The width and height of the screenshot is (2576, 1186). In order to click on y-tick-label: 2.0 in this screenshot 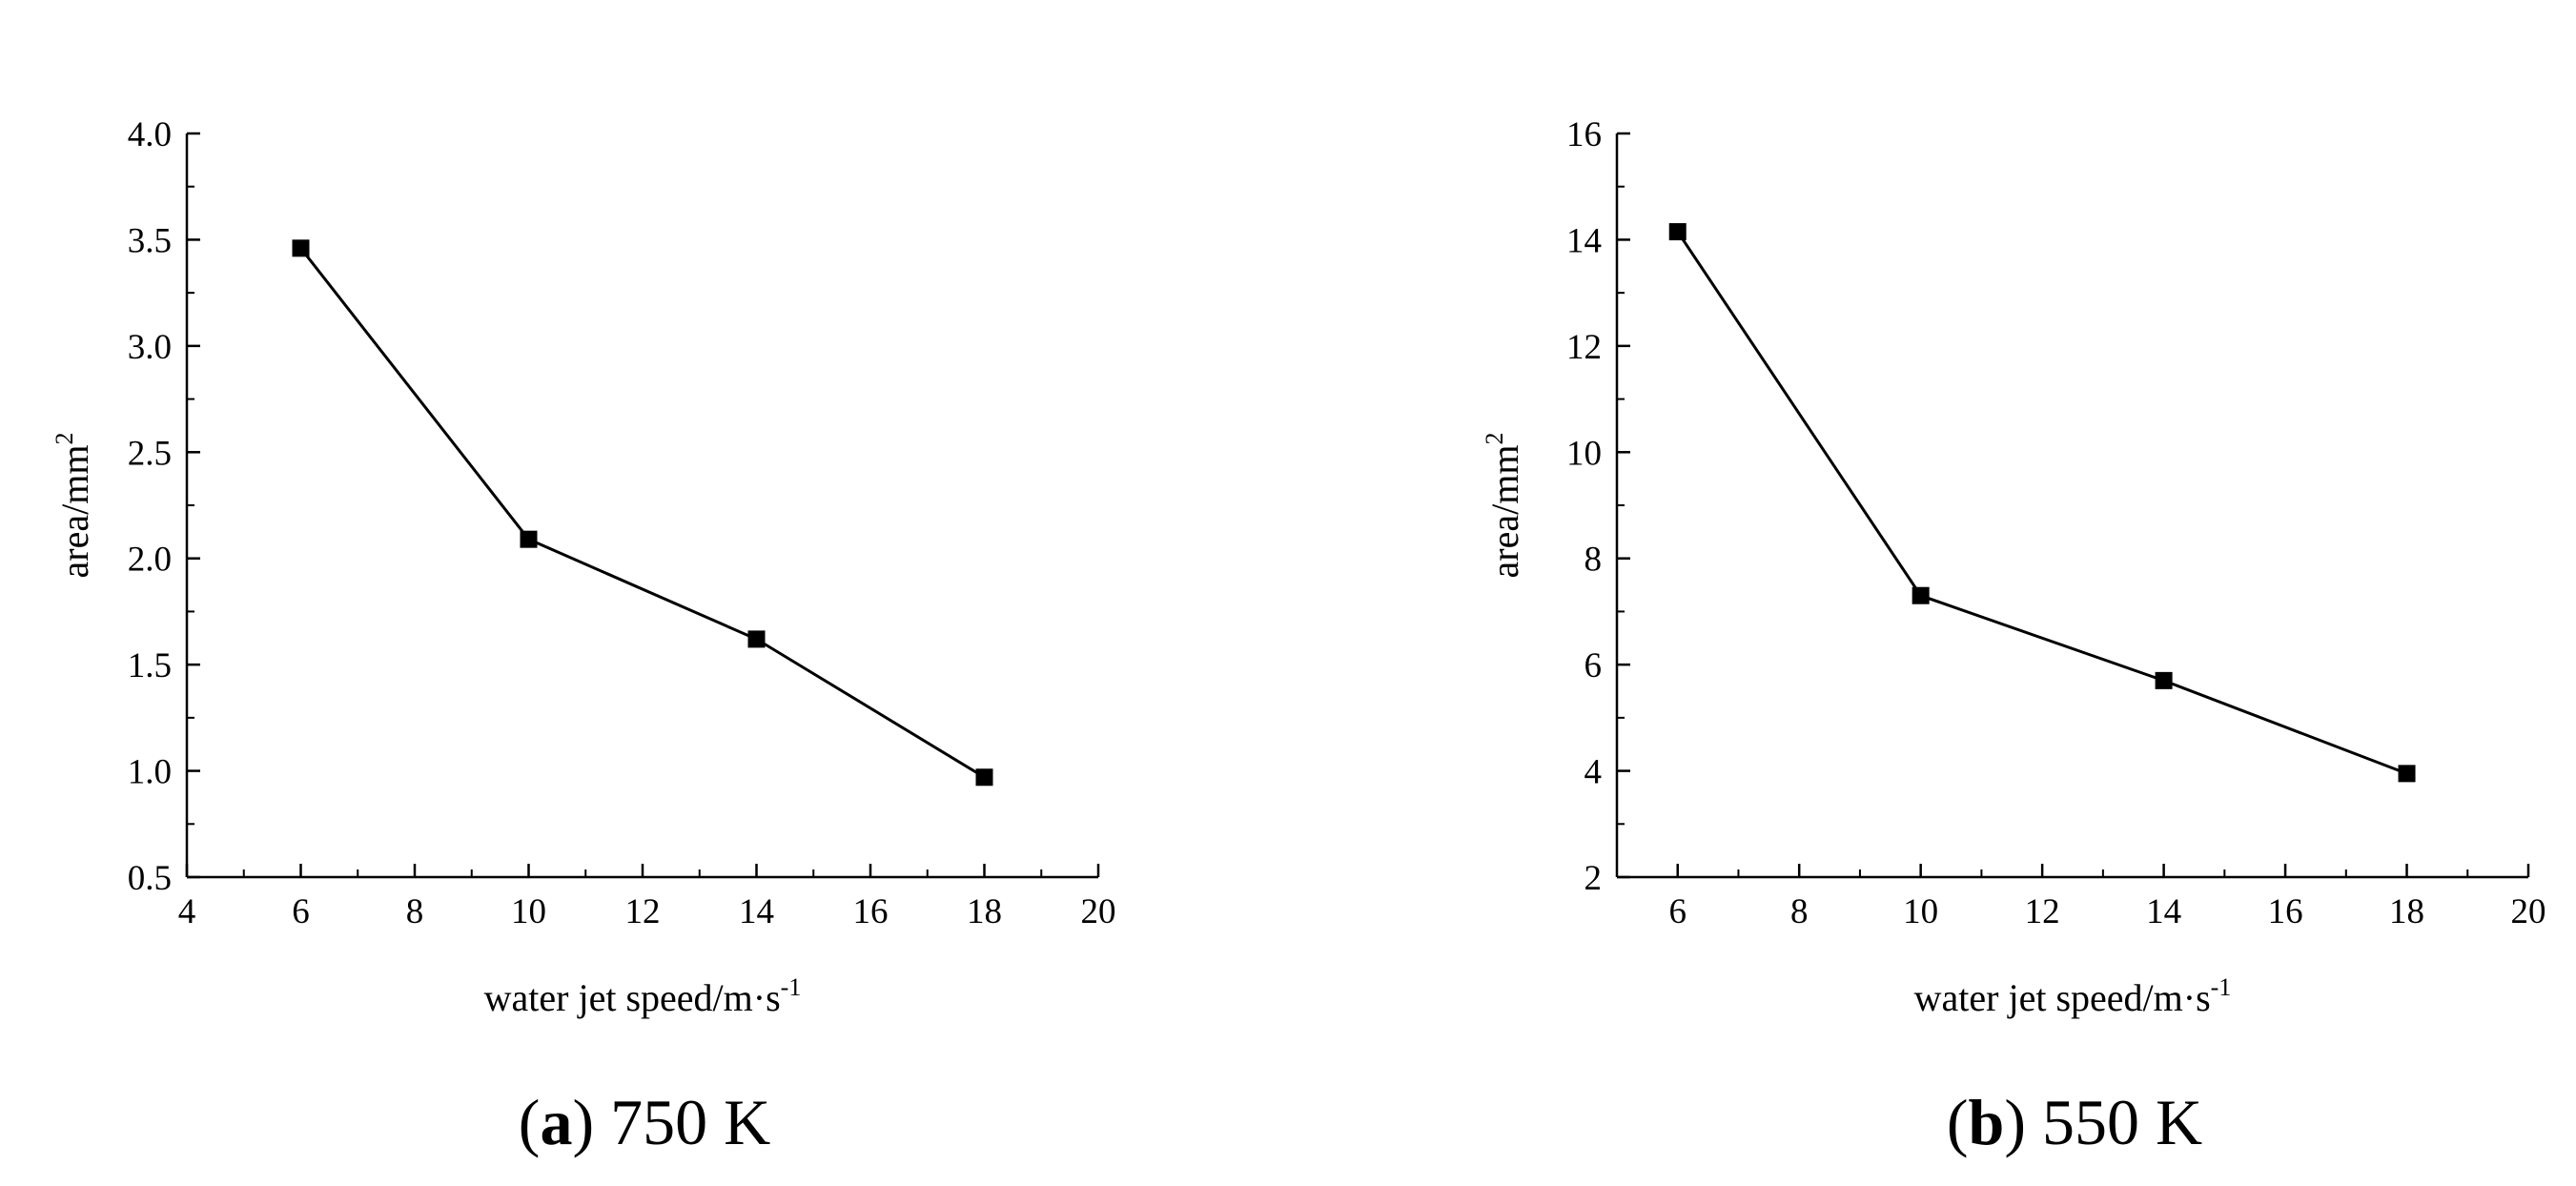, I will do `click(150, 561)`.